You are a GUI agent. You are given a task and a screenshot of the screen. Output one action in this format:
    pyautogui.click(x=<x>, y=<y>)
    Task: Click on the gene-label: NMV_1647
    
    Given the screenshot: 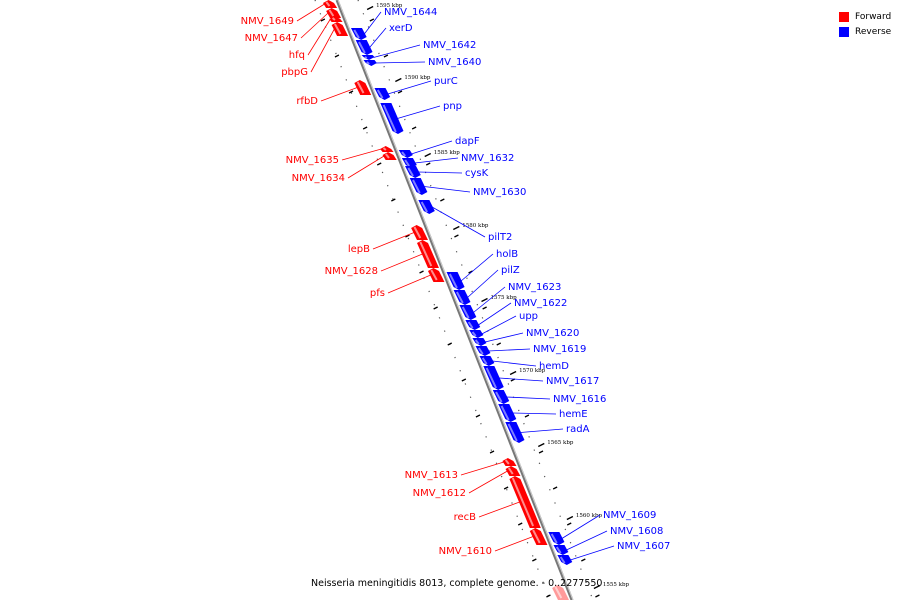 What is the action you would take?
    pyautogui.click(x=271, y=38)
    